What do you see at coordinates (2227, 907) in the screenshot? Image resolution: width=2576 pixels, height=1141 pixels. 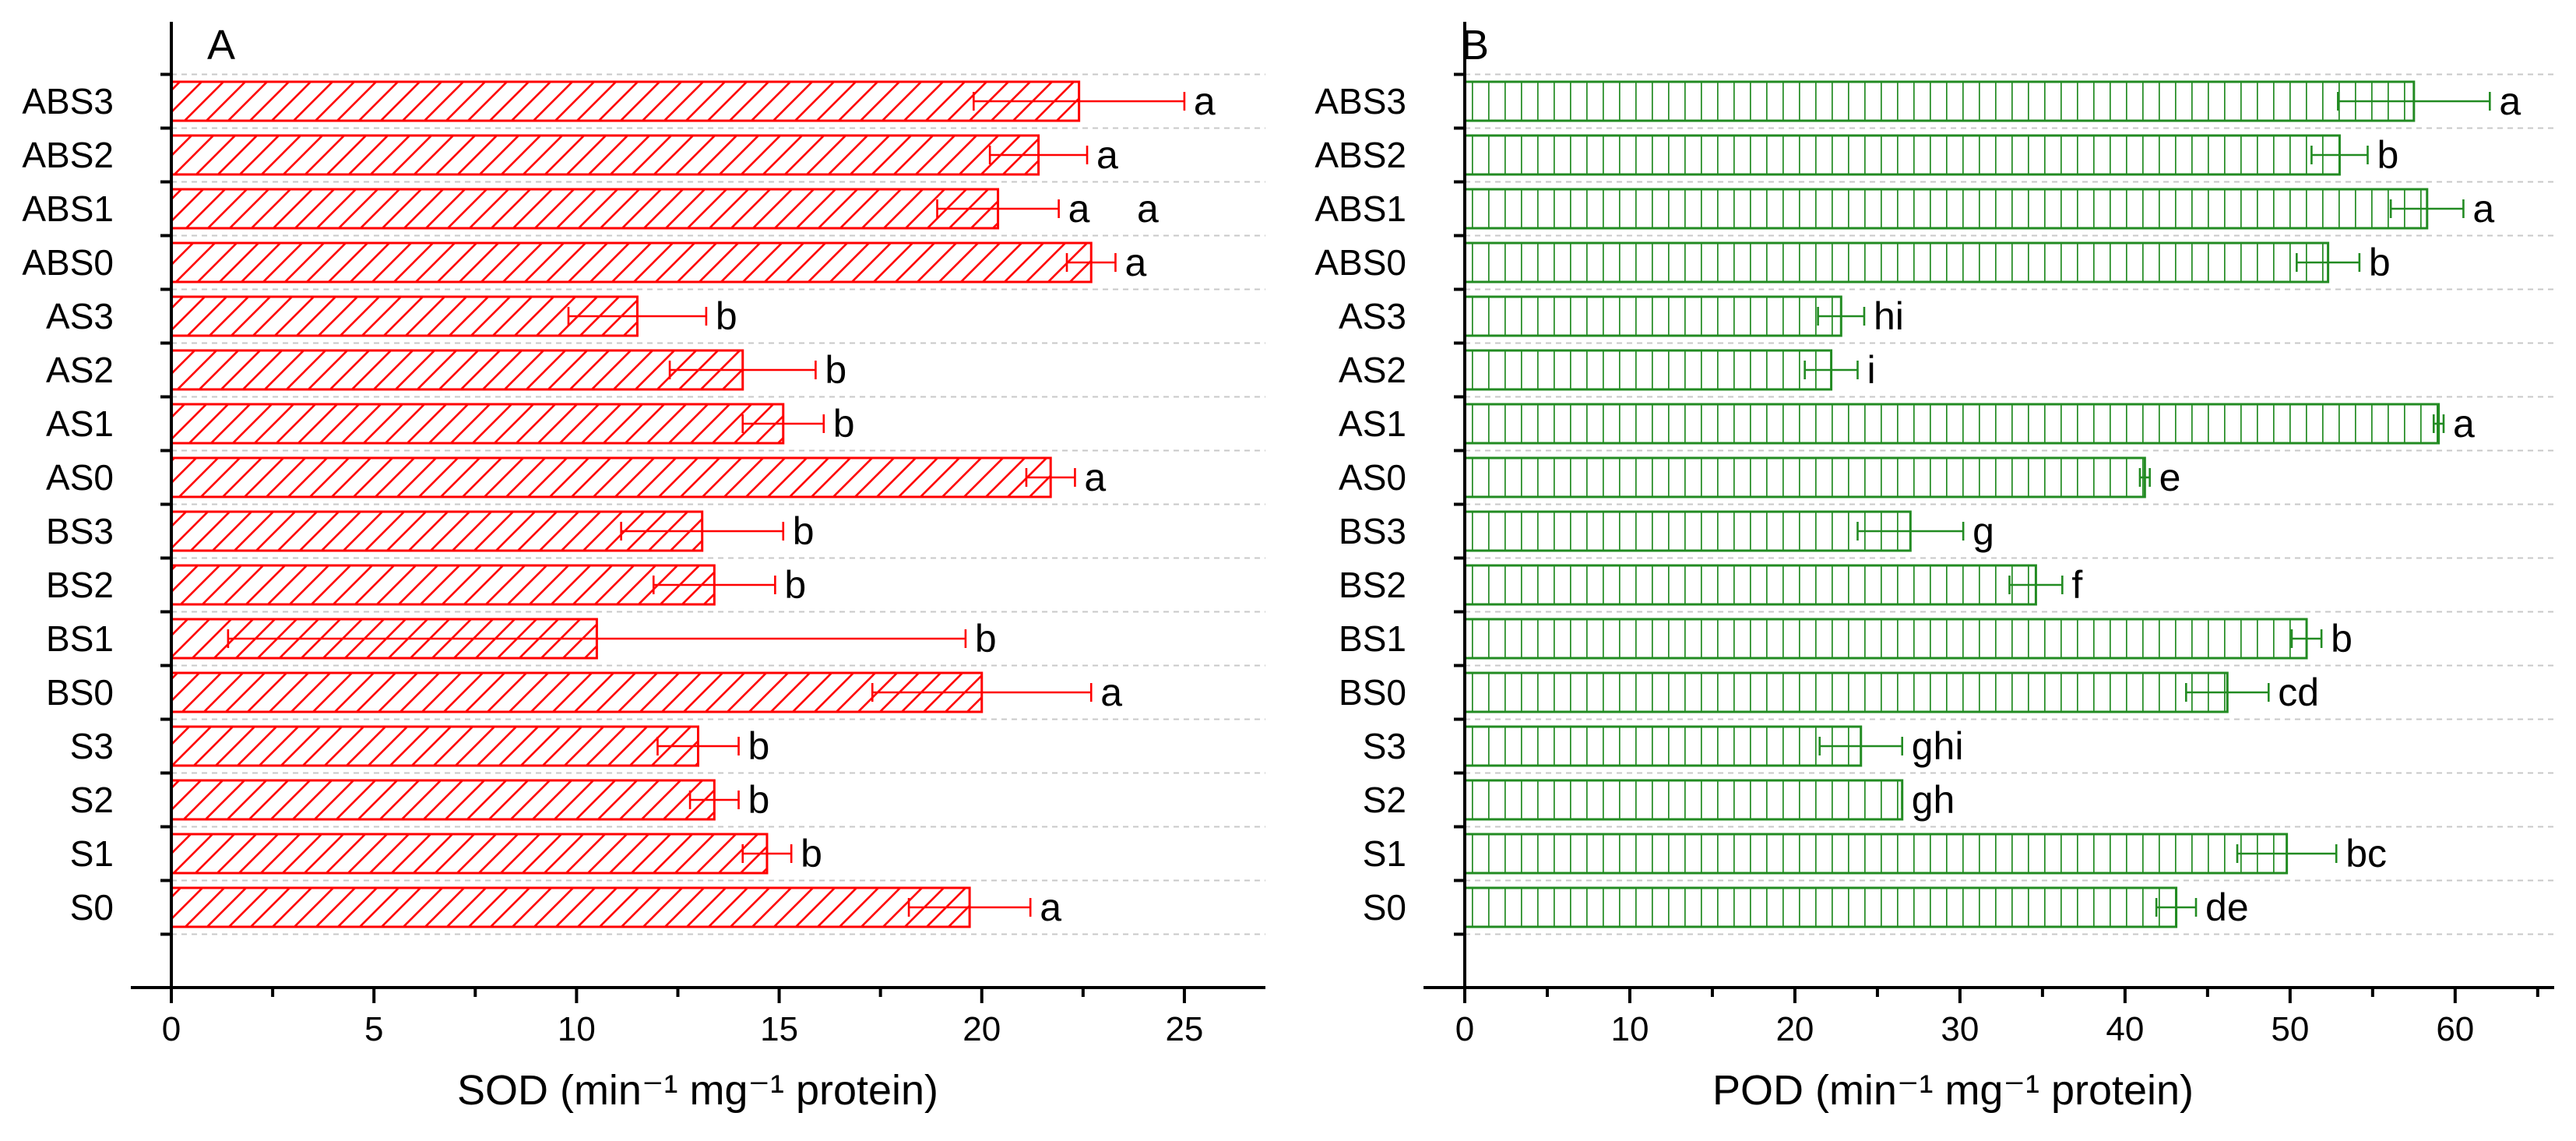 I see `significance-letter: de` at bounding box center [2227, 907].